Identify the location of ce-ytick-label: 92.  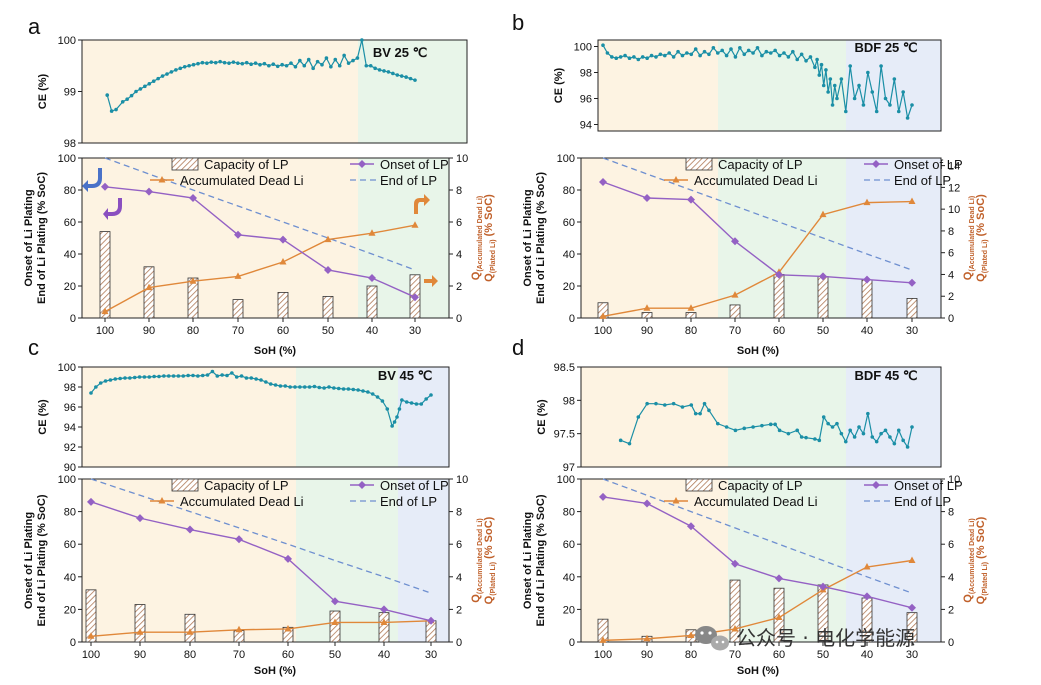
(70, 448).